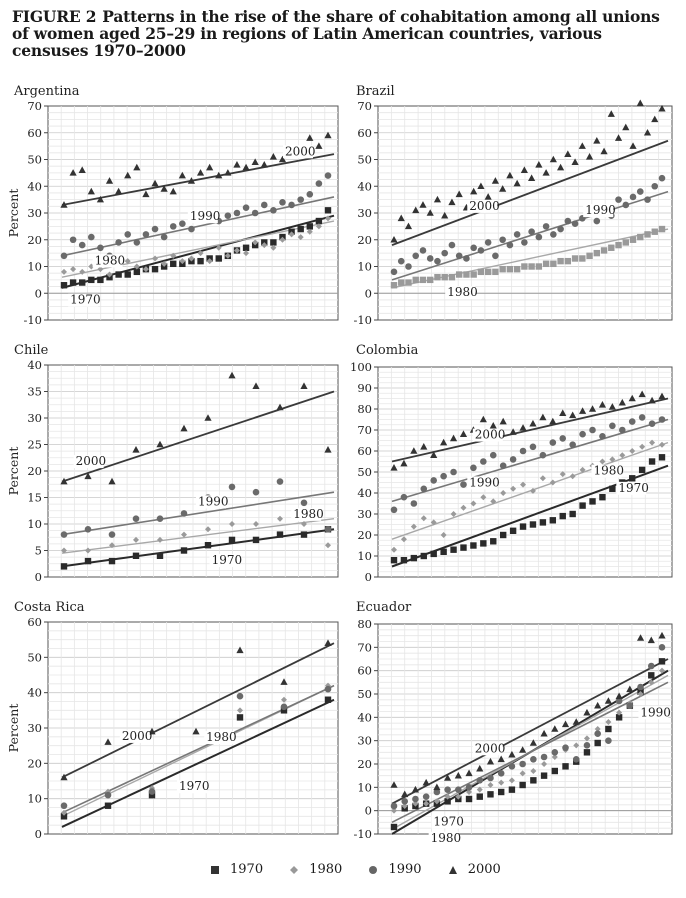 Image resolution: width=686 pixels, height=898 pixels. Describe the element at coordinates (364, 409) in the screenshot. I see `y-tick-label: 80` at that location.